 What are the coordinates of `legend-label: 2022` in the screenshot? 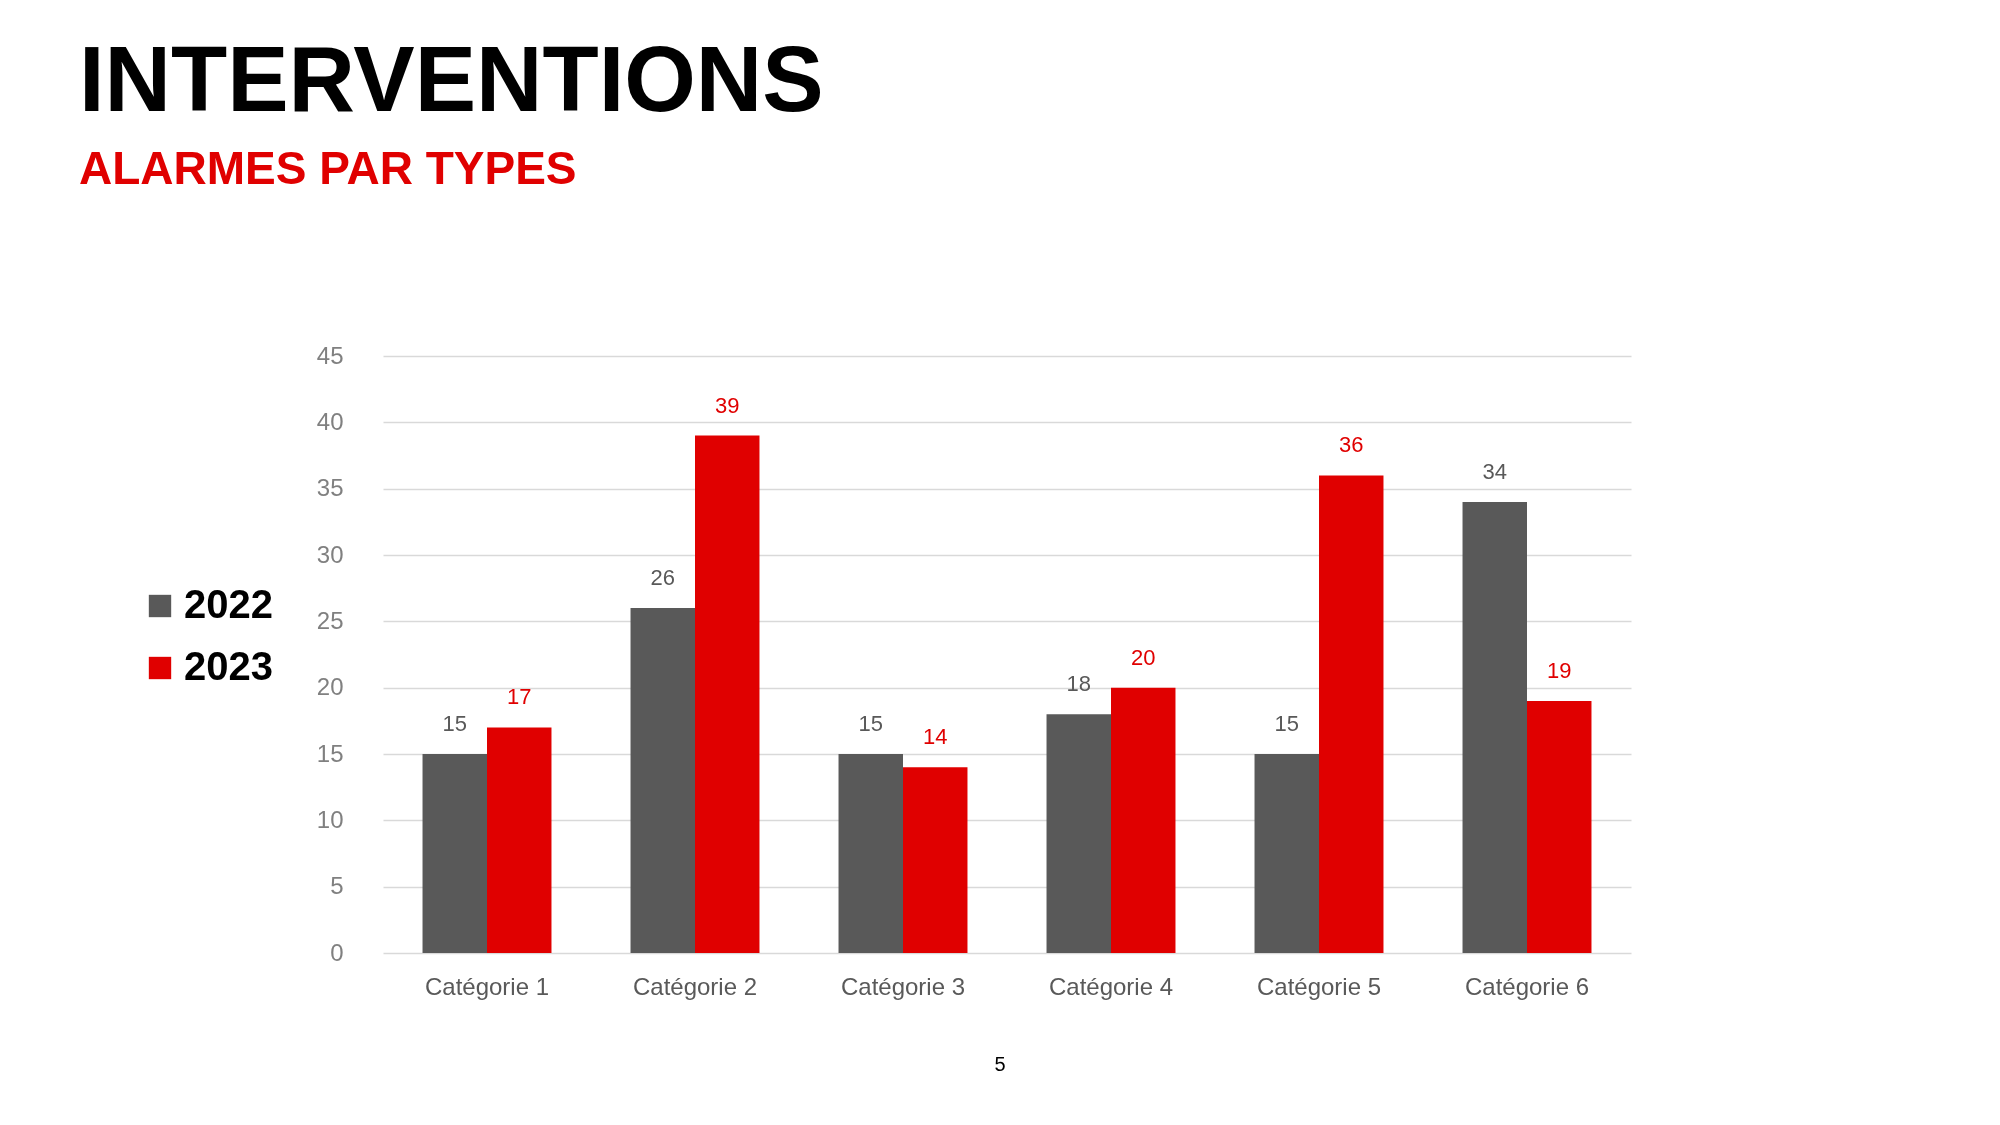 It's located at (228, 604).